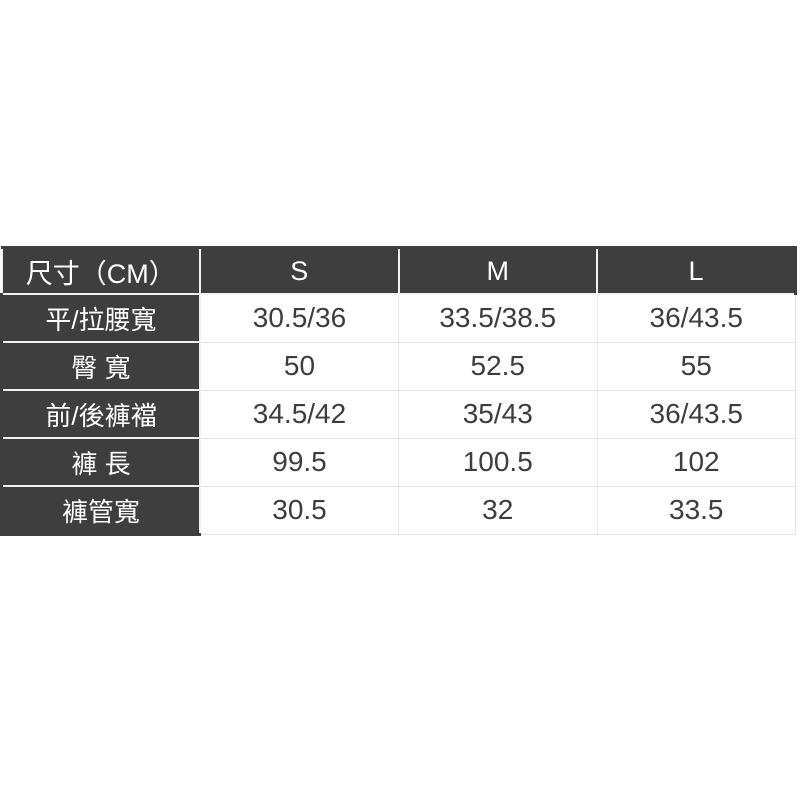  I want to click on cell-value: 30.5, so click(299, 510).